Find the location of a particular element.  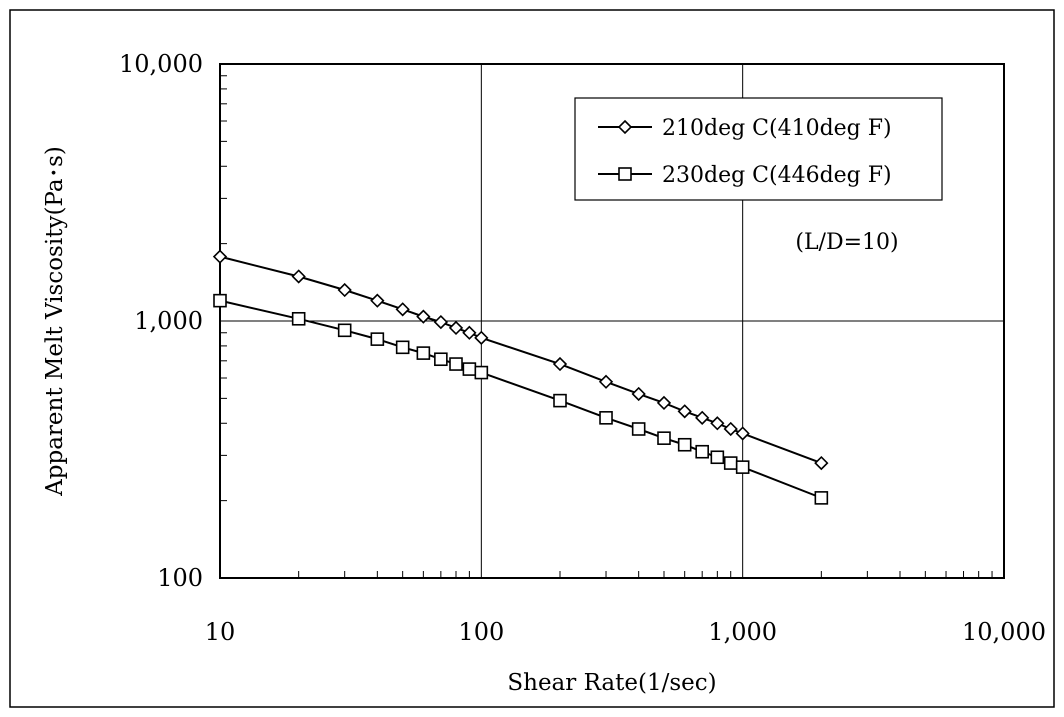

legend-items: 210deg C(410deg F) 230deg C(446deg F) is located at coordinates (745, 152).